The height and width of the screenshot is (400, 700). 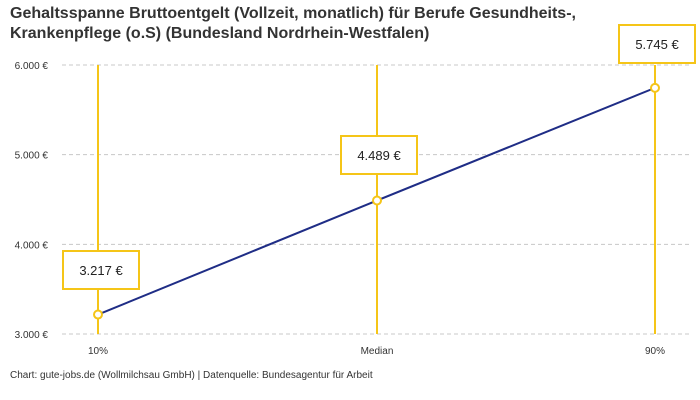 I want to click on value-label: 4.489 €, so click(x=379, y=155).